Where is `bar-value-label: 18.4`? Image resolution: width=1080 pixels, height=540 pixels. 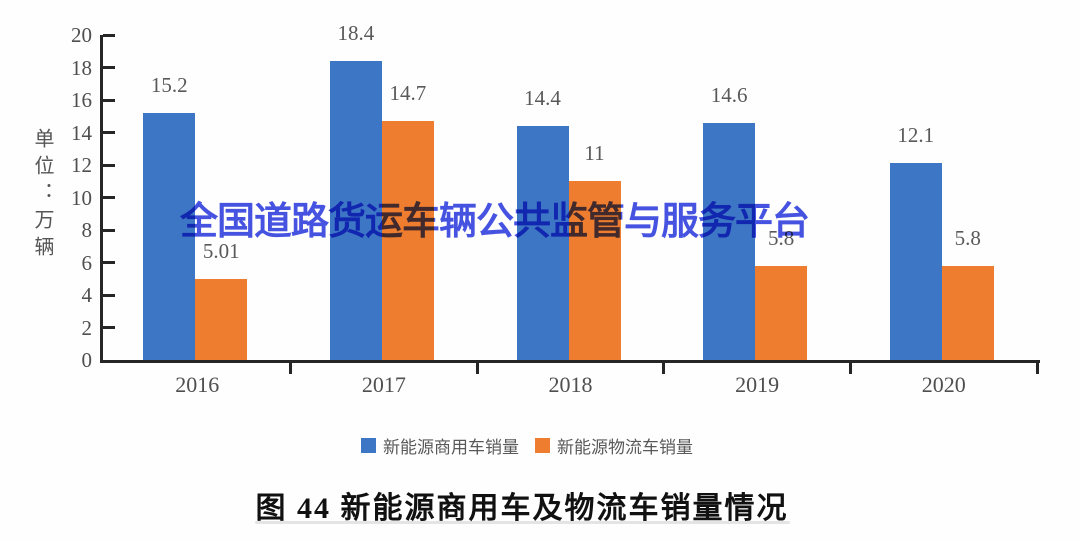
bar-value-label: 18.4 is located at coordinates (356, 33).